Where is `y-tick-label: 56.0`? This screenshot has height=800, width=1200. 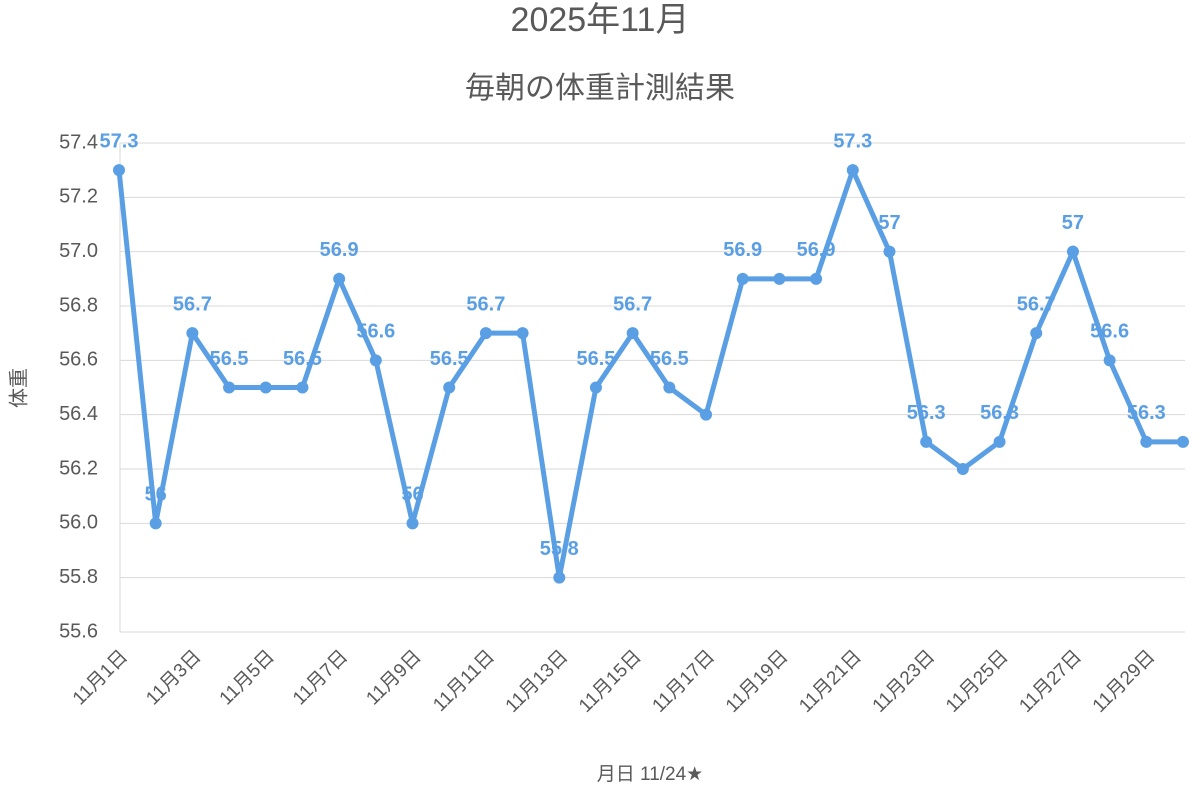 y-tick-label: 56.0 is located at coordinates (78, 523).